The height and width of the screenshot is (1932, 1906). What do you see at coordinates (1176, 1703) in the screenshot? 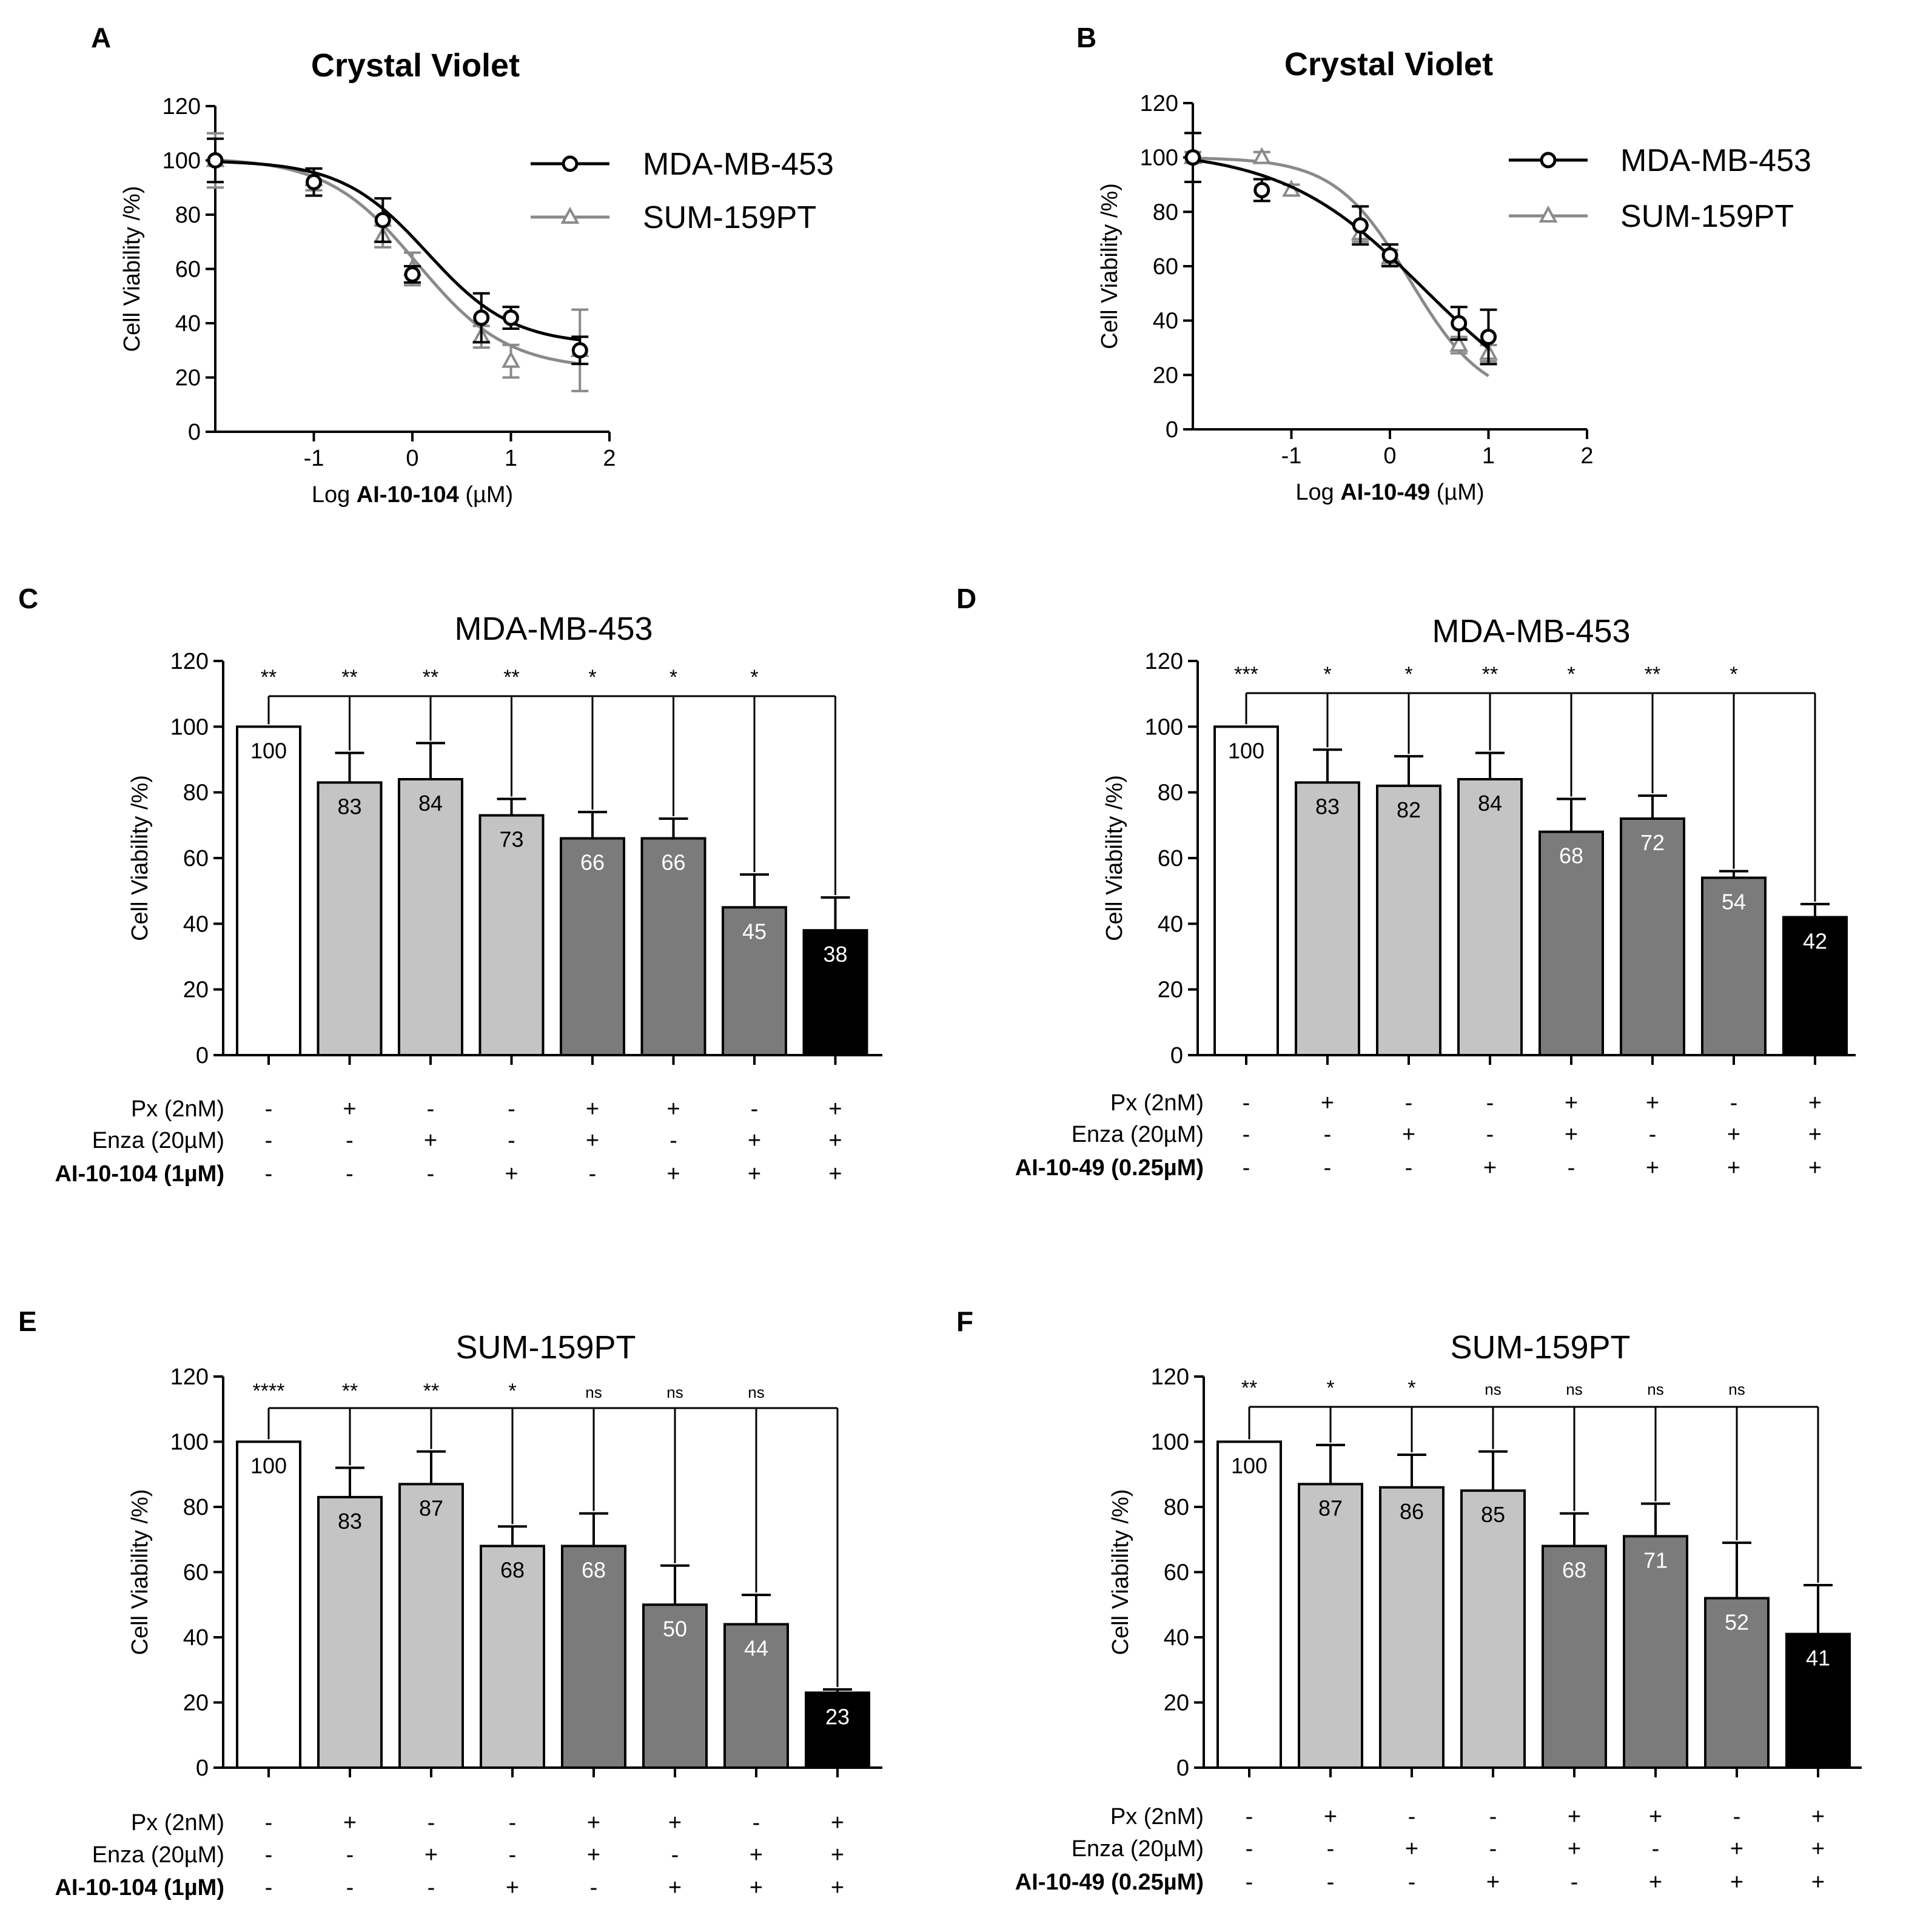
I see `y-tick-label: 20` at bounding box center [1176, 1703].